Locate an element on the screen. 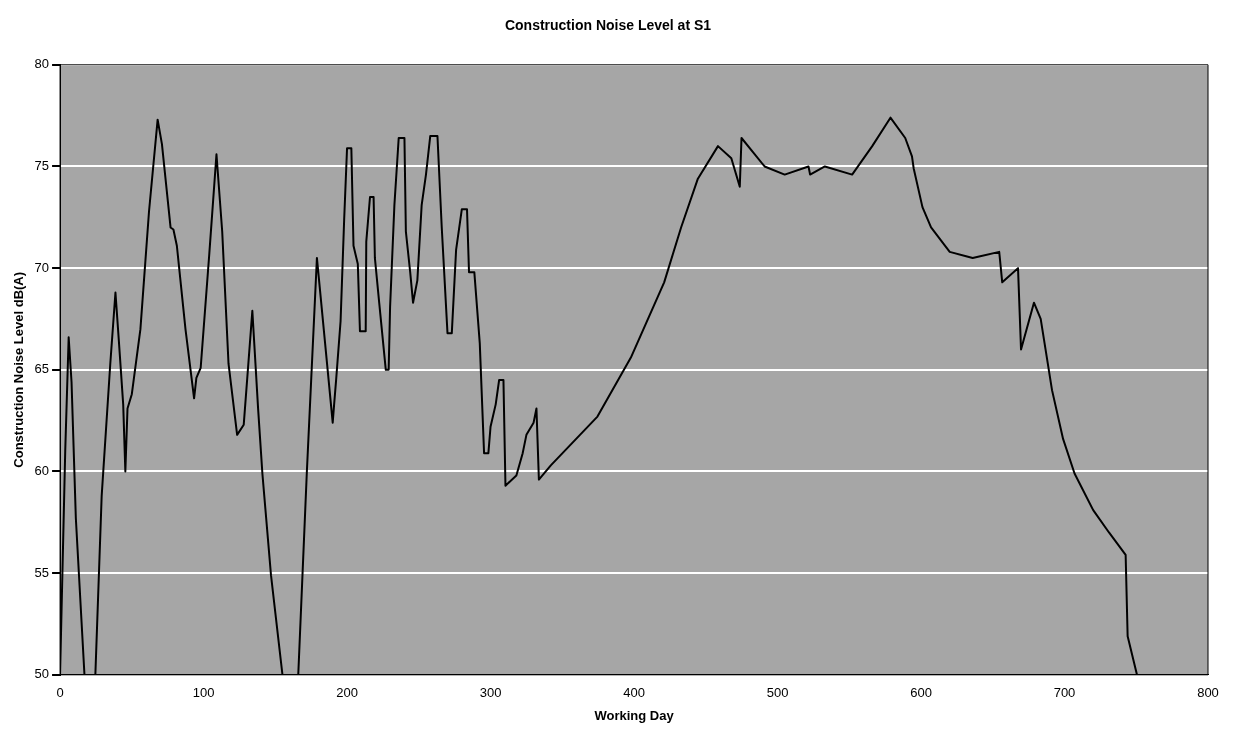  x-tick-label: 700 is located at coordinates (1064, 693).